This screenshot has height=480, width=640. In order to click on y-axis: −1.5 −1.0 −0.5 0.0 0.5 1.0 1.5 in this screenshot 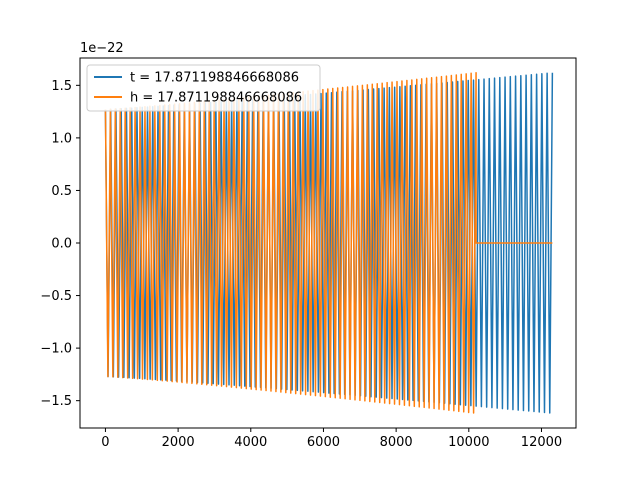, I will do `click(60, 244)`.